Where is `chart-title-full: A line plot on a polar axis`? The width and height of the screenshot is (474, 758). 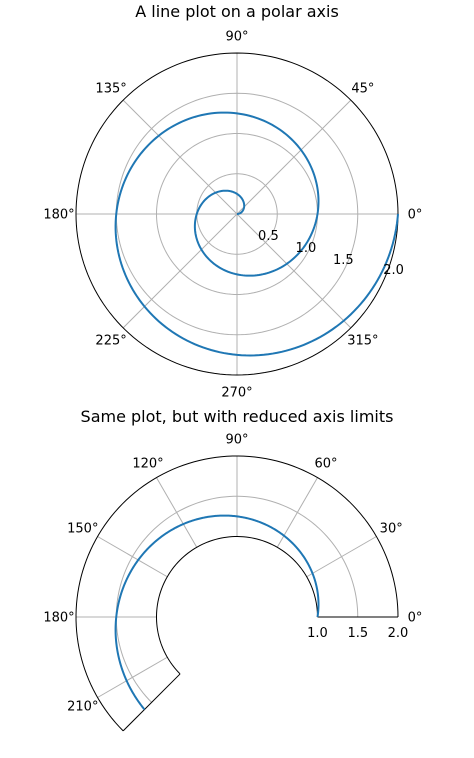 chart-title-full: A line plot on a polar axis is located at coordinates (237, 11).